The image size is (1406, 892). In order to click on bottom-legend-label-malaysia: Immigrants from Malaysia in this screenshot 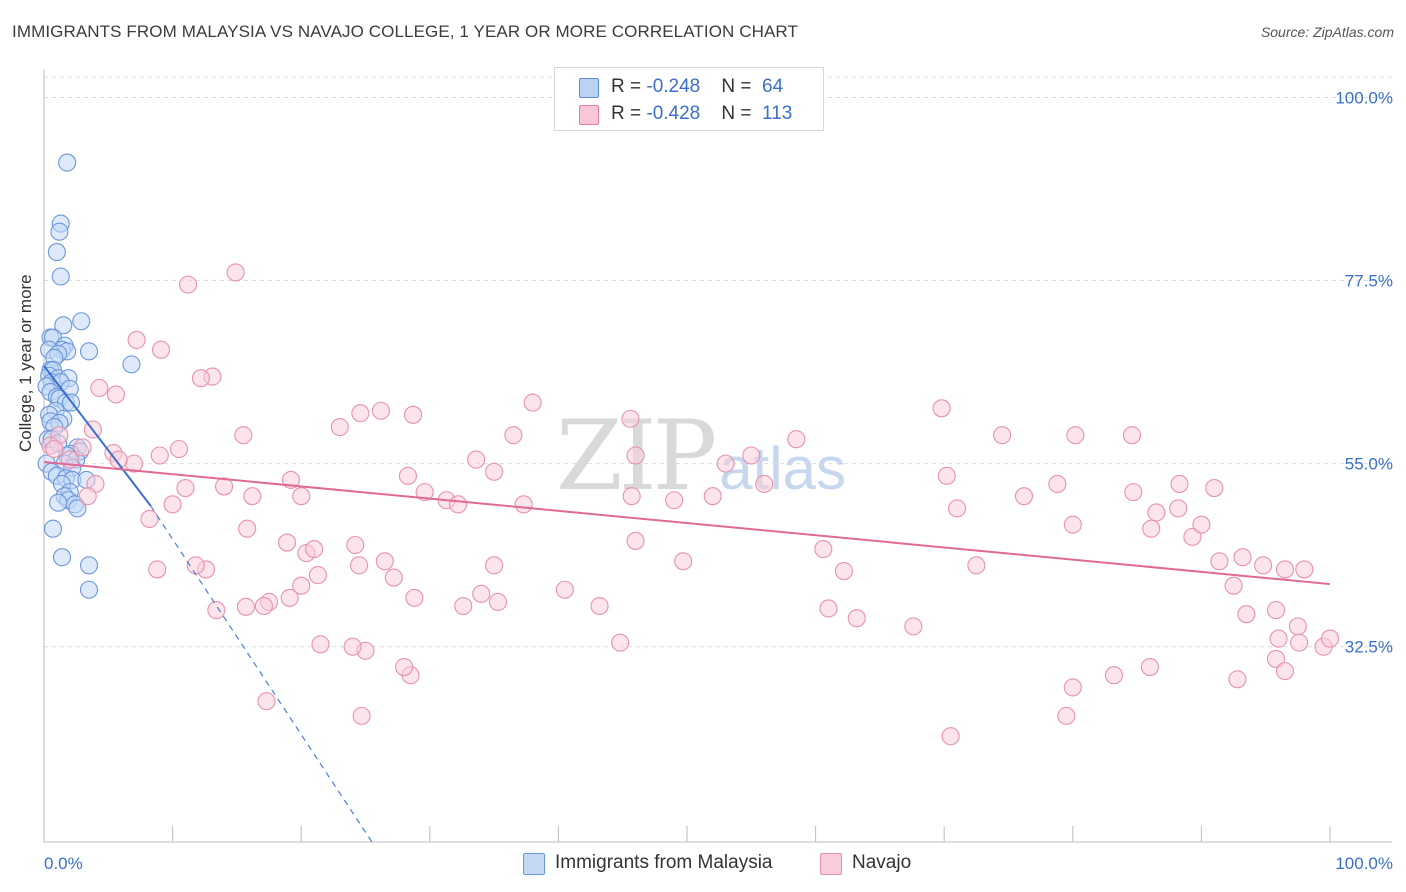, I will do `click(664, 862)`.